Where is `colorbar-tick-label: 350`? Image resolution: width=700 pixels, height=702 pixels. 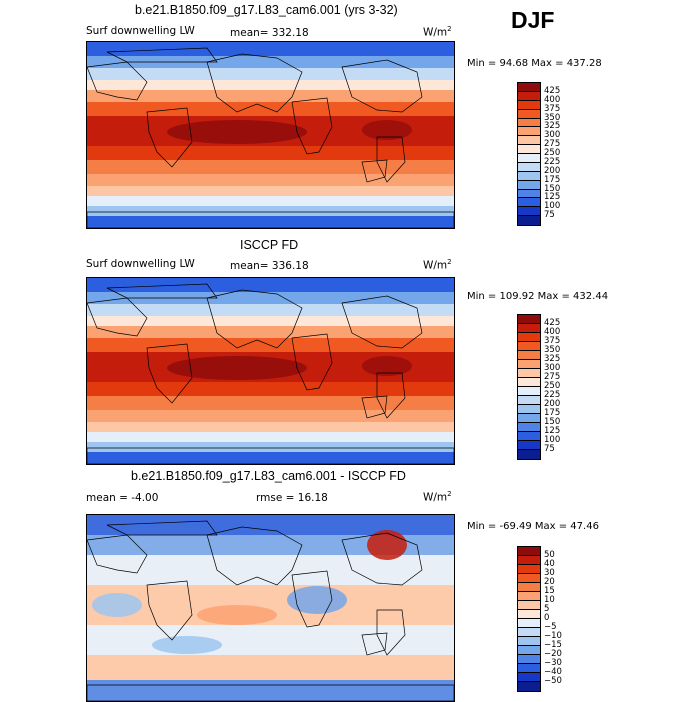
colorbar-tick-label: 350 is located at coordinates (552, 350).